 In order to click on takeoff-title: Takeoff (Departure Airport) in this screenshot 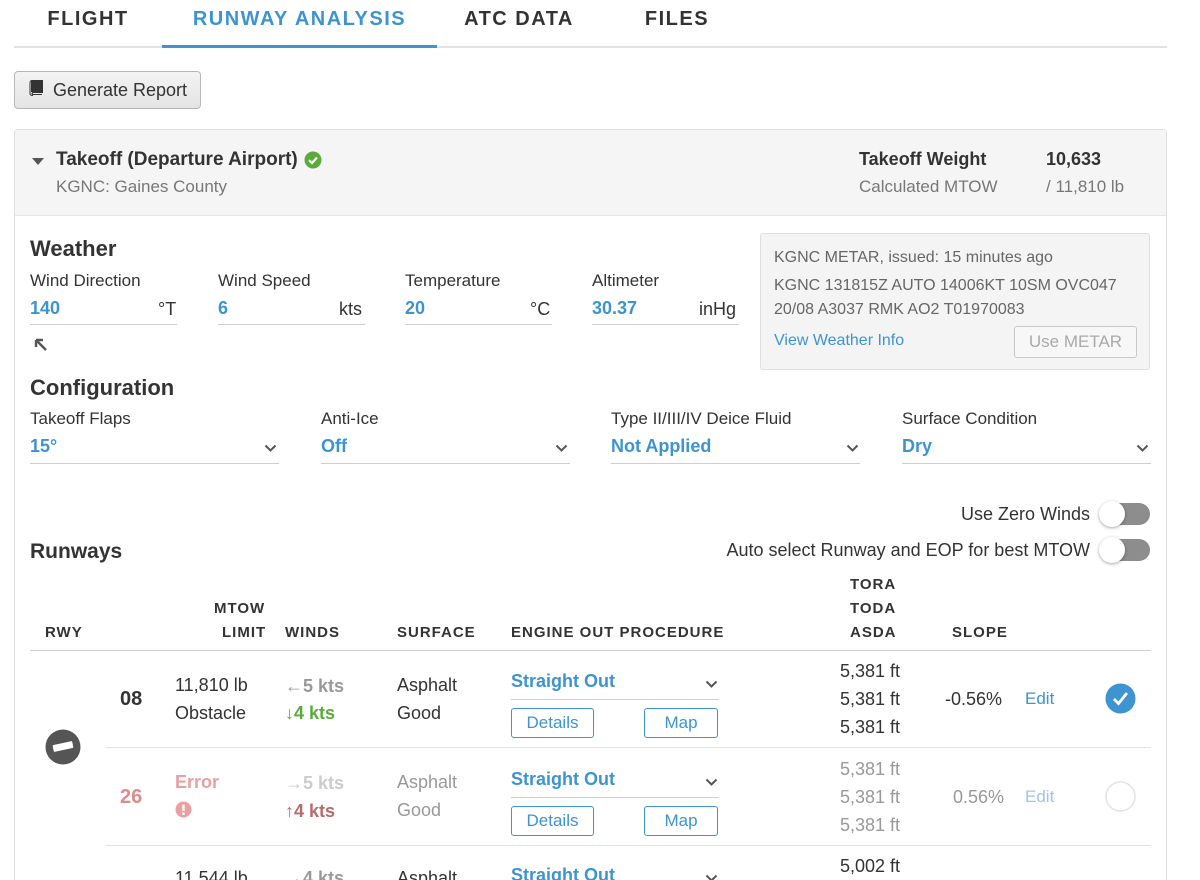, I will do `click(177, 159)`.